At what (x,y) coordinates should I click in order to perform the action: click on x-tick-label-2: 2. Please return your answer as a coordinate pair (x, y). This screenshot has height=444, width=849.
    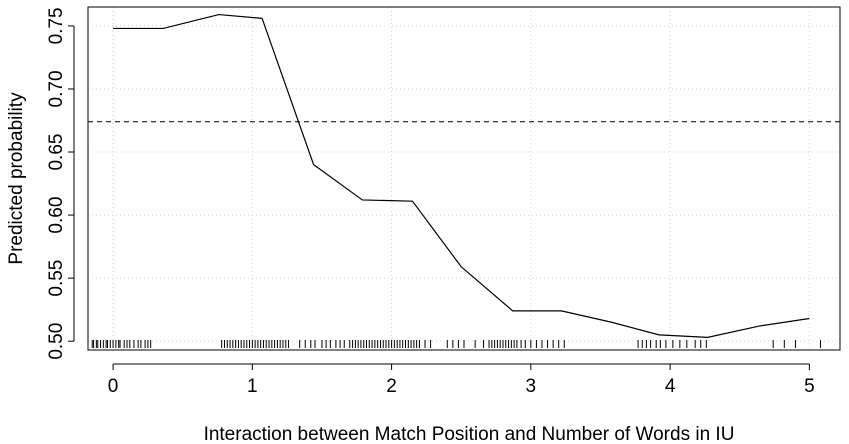
    Looking at the image, I should click on (391, 386).